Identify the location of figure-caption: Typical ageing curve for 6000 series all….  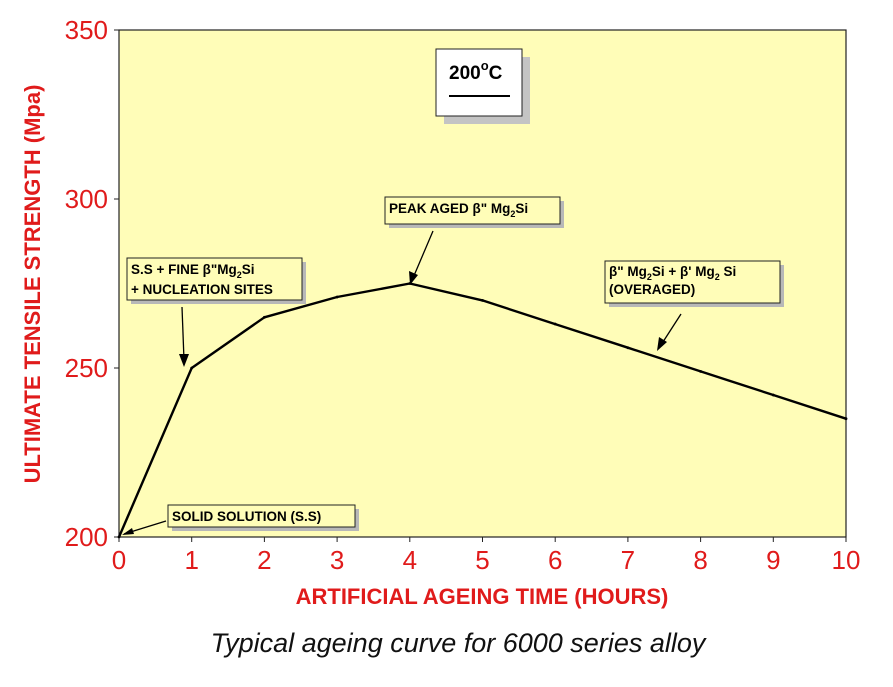
(459, 643).